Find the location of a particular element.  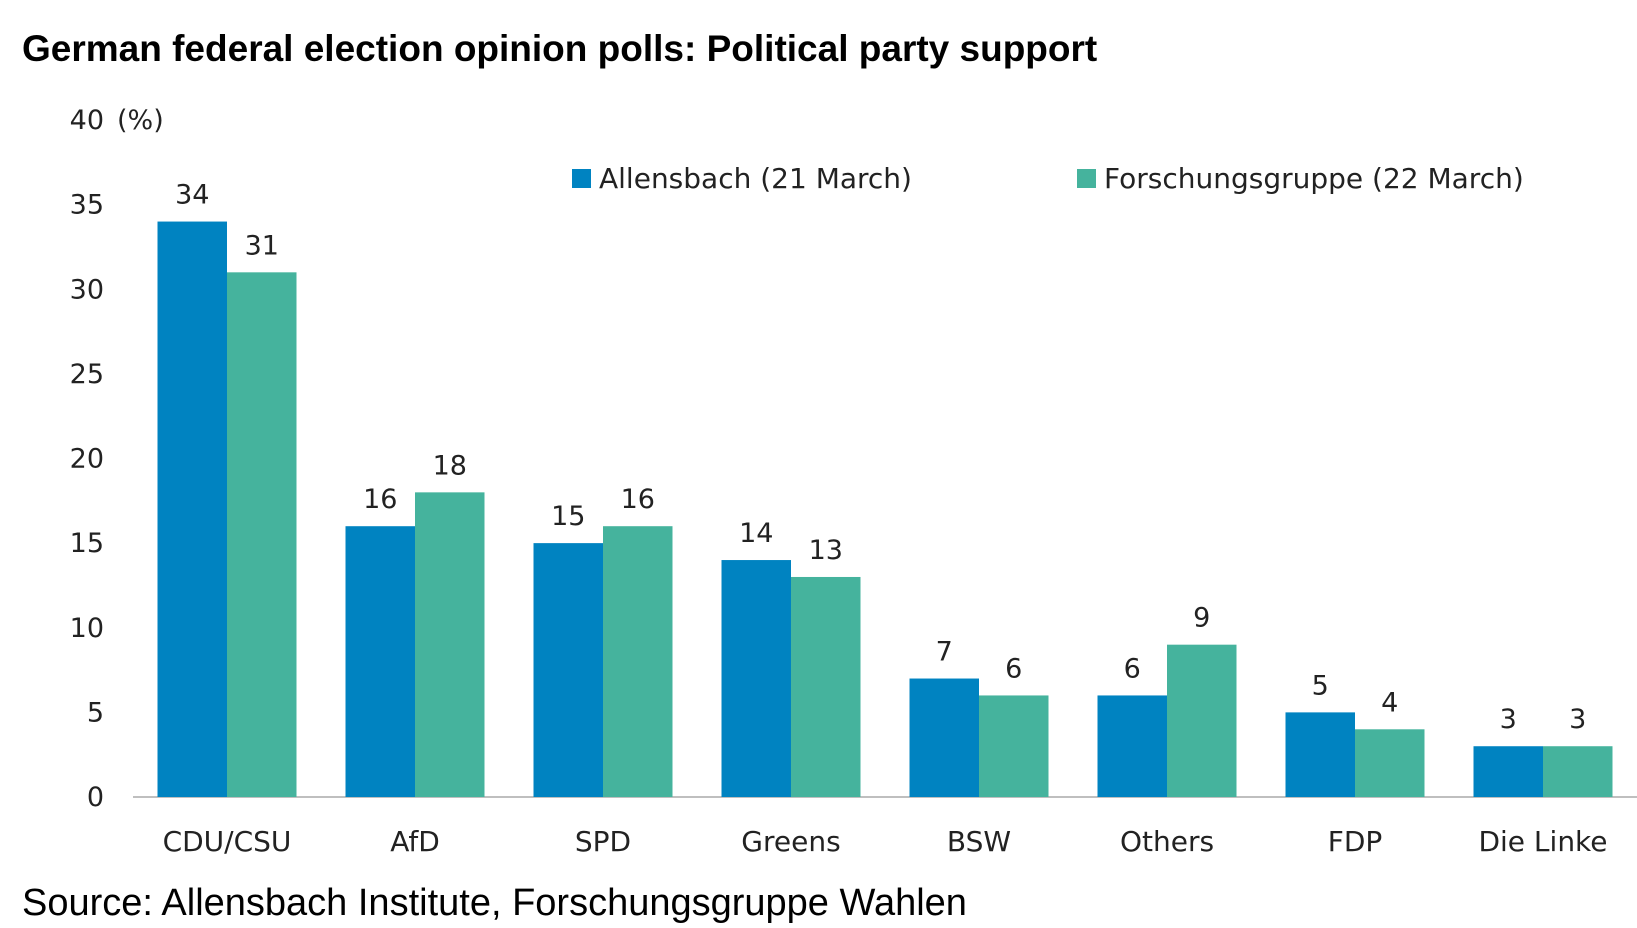

data-label: 14 is located at coordinates (756, 533).